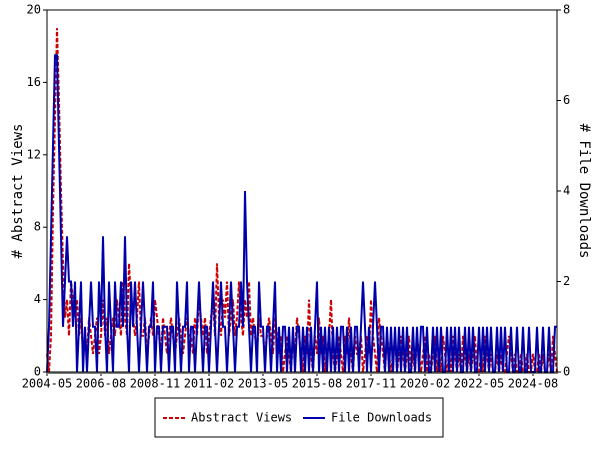 The height and width of the screenshot is (450, 600). What do you see at coordinates (479, 384) in the screenshot?
I see `x-tick-label: 2022-05` at bounding box center [479, 384].